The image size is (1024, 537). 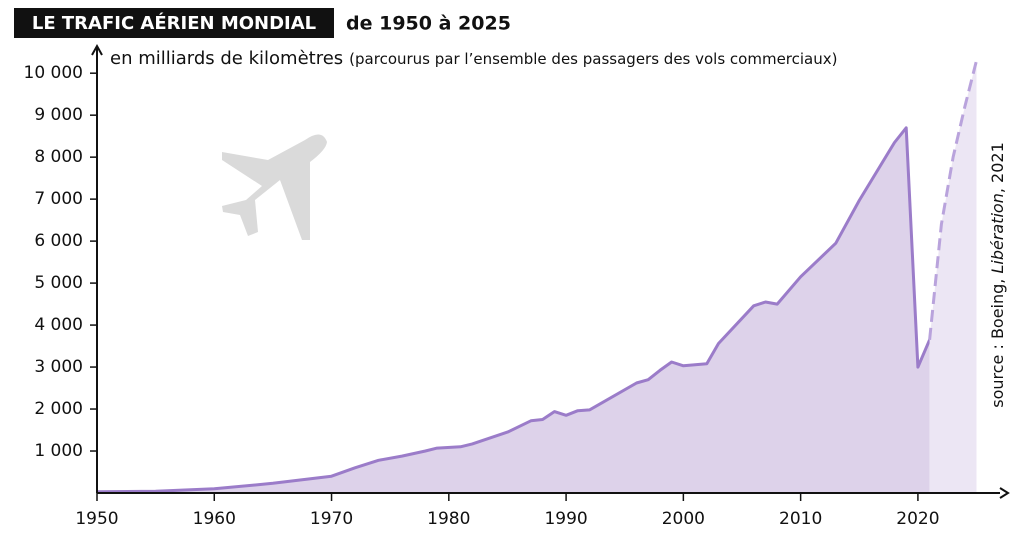 I want to click on x-tick-label: 1980, so click(x=448, y=519).